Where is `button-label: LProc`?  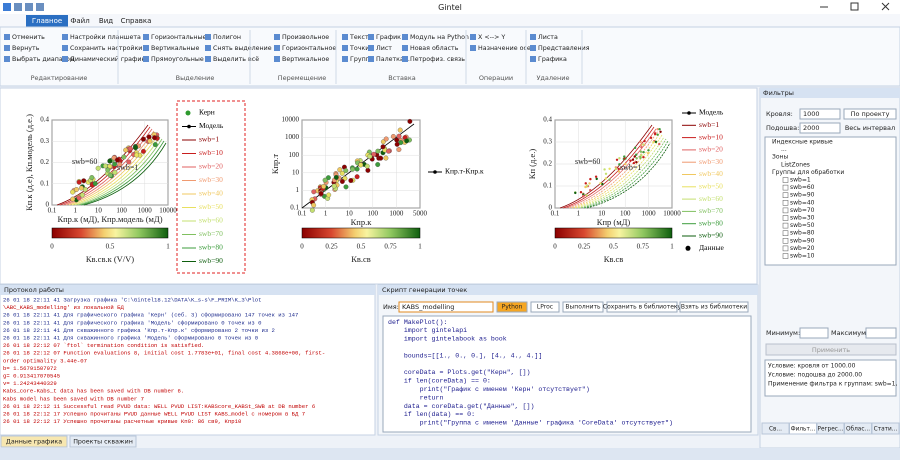
button-label: LProc is located at coordinates (545, 307).